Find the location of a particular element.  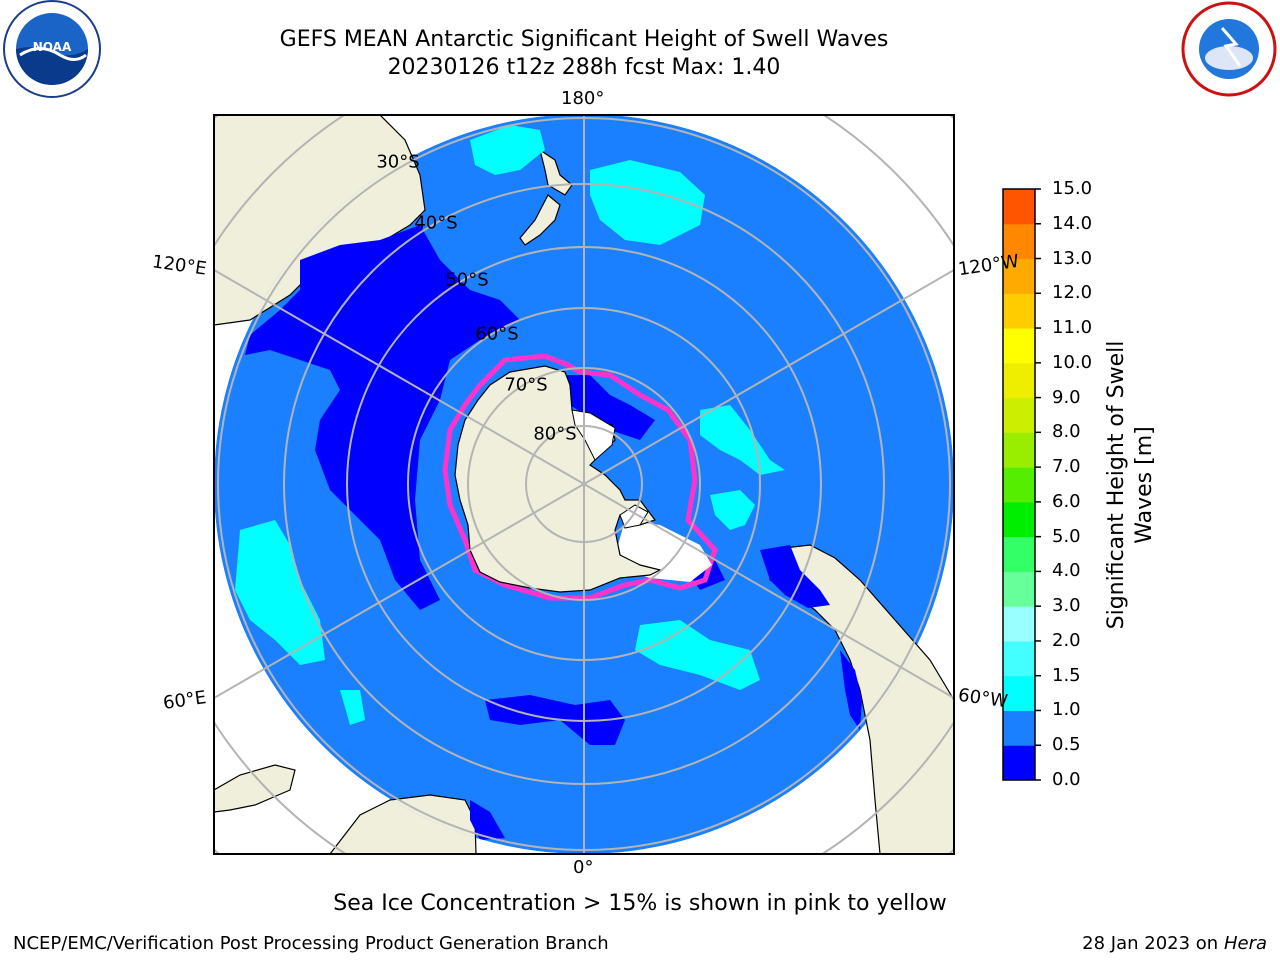

colorbar-tick-label: 0.0 is located at coordinates (1066, 779).